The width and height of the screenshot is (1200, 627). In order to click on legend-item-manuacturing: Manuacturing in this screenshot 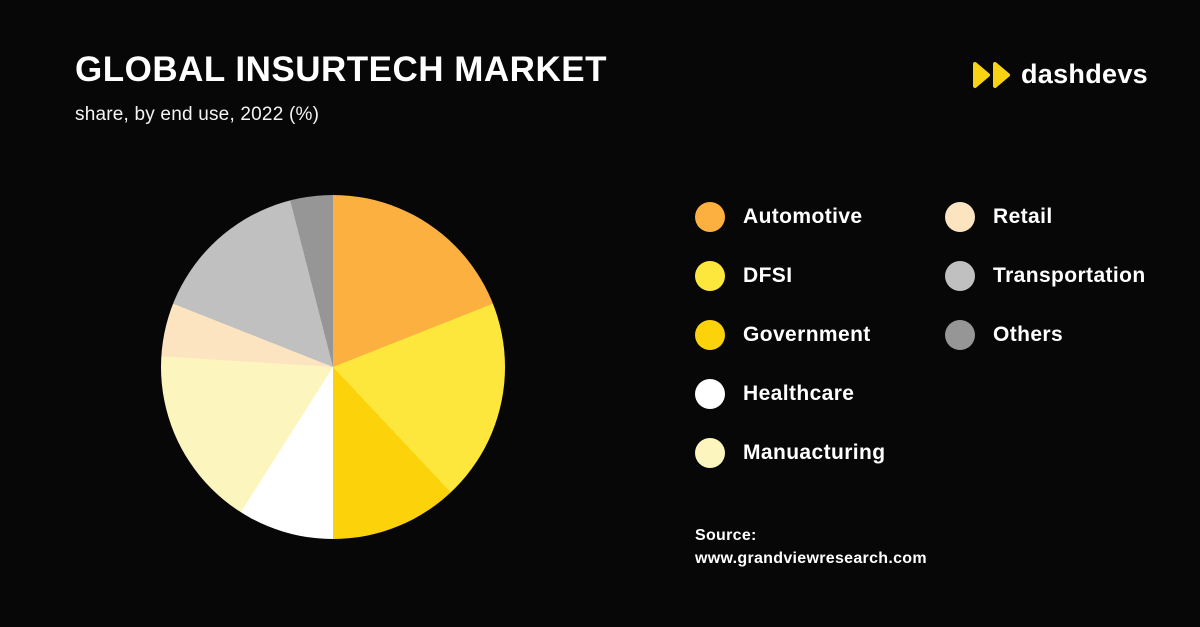, I will do `click(790, 453)`.